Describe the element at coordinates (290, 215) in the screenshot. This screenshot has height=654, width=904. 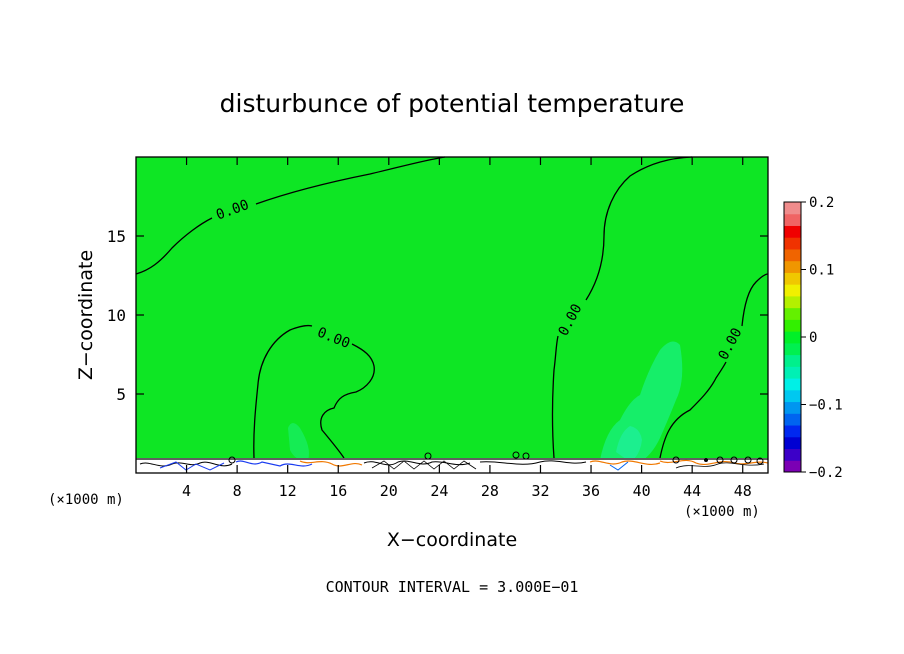
I see `contour-line-top-left` at that location.